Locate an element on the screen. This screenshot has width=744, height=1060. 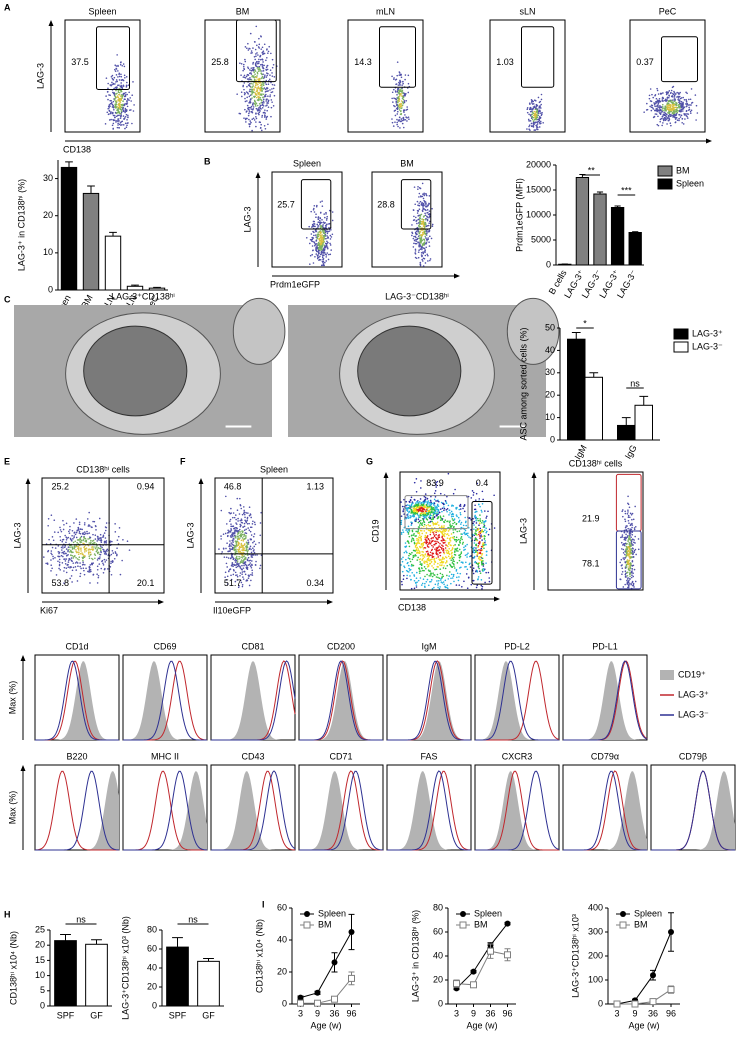
y-axis-label: ASC among sorted cells (%) is located at coordinates (523, 383).